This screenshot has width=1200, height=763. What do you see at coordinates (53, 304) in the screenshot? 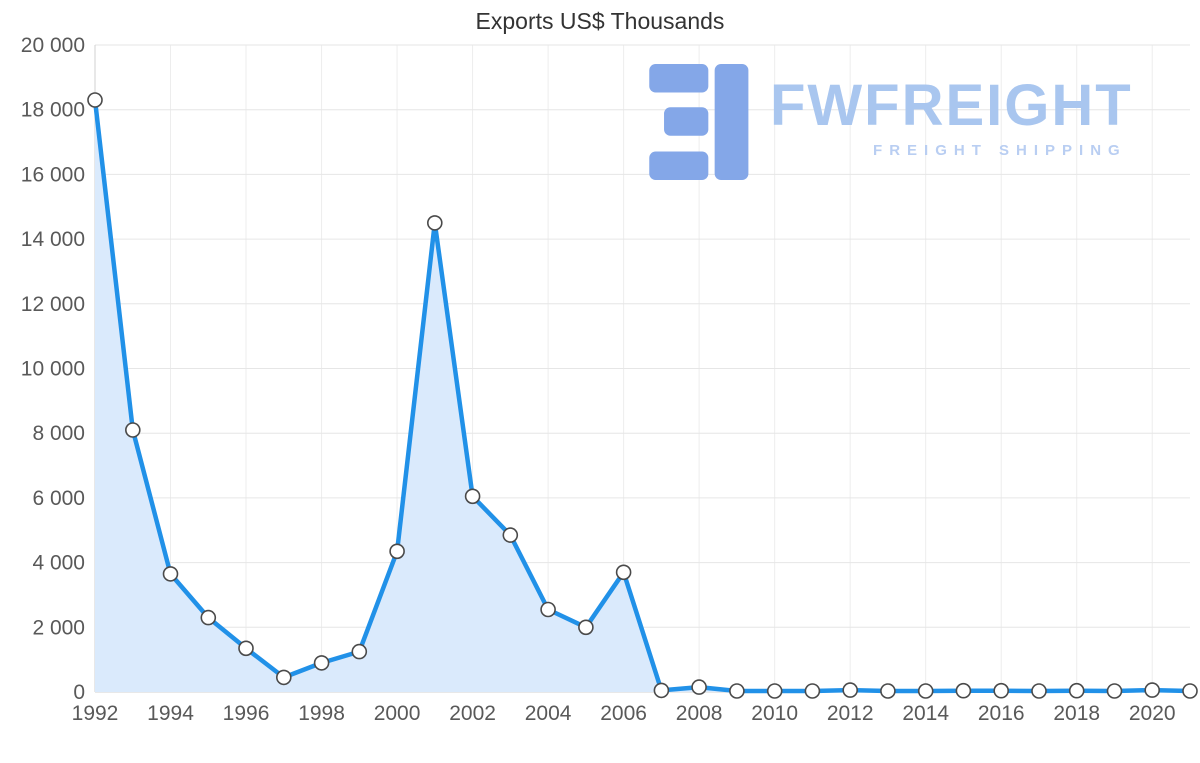
I see `y-axis-label: 12 000` at bounding box center [53, 304].